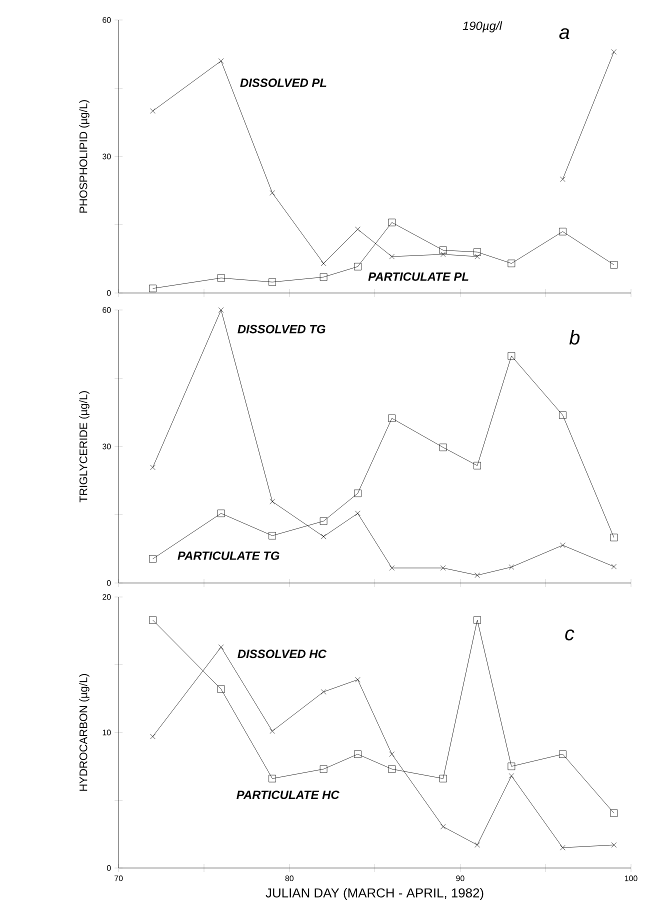  I want to click on y-axis-title: HYDROCARBON (µg/L), so click(84, 732).